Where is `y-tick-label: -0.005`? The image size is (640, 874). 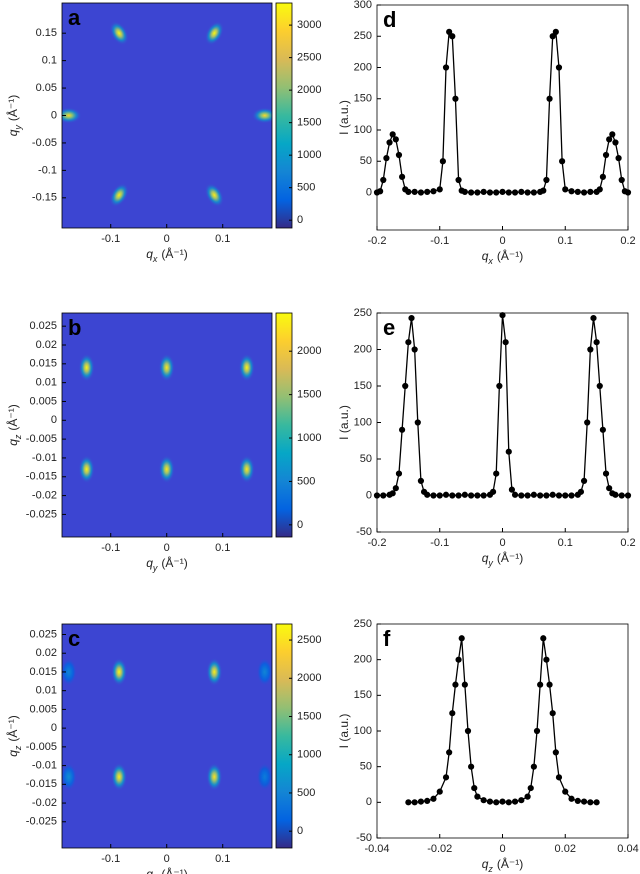
y-tick-label: -0.005 is located at coordinates (41, 439).